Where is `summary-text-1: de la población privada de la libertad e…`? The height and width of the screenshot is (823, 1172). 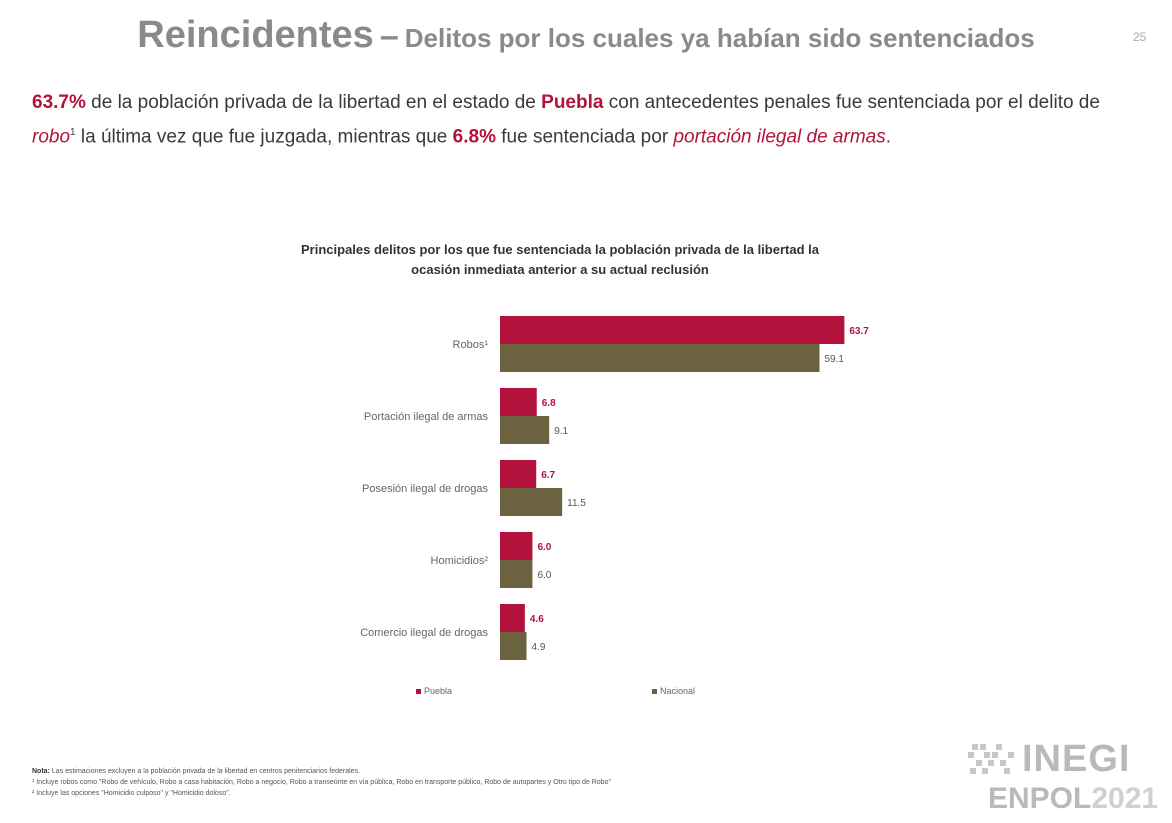 summary-text-1: de la población privada de la libertad e… is located at coordinates (313, 102).